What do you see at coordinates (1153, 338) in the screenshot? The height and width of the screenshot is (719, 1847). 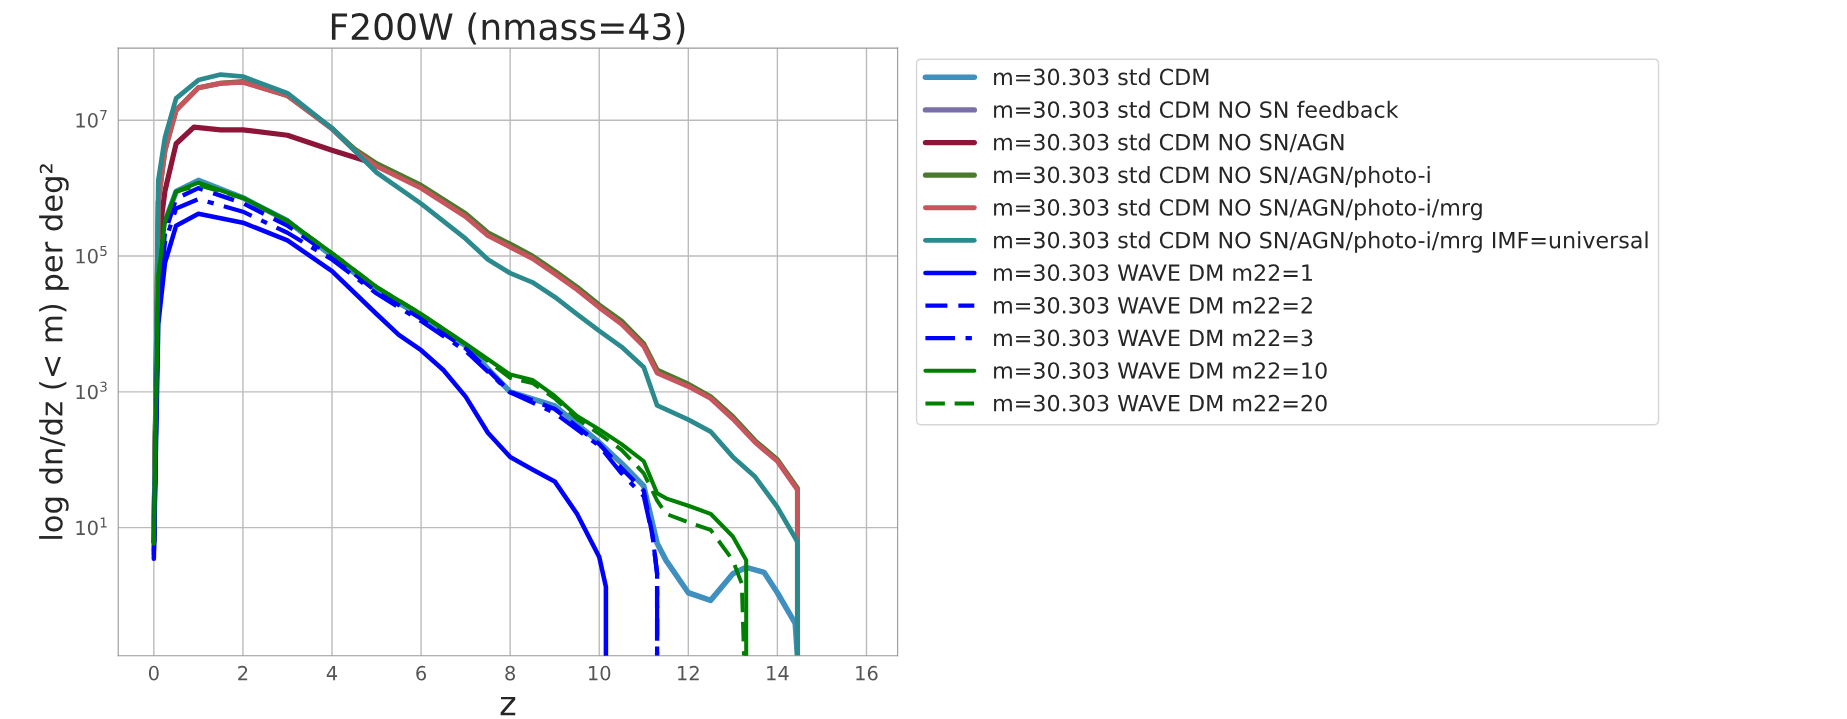 I see `legend-label: m=30.303 WAVE DM m22=3` at bounding box center [1153, 338].